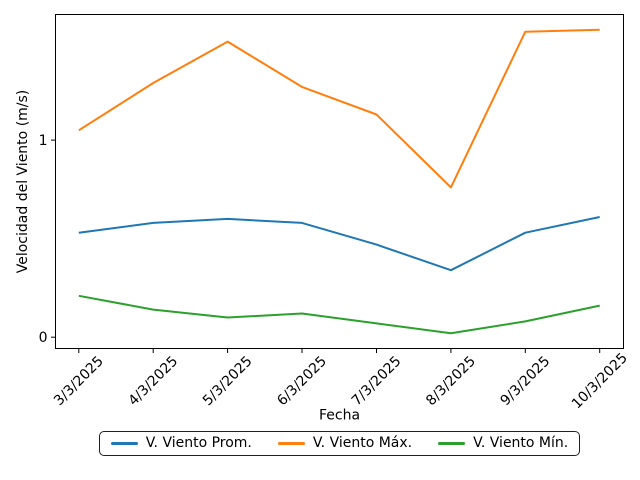 The height and width of the screenshot is (480, 640). What do you see at coordinates (452, 443) in the screenshot?
I see `legend-line-swatch-min` at bounding box center [452, 443].